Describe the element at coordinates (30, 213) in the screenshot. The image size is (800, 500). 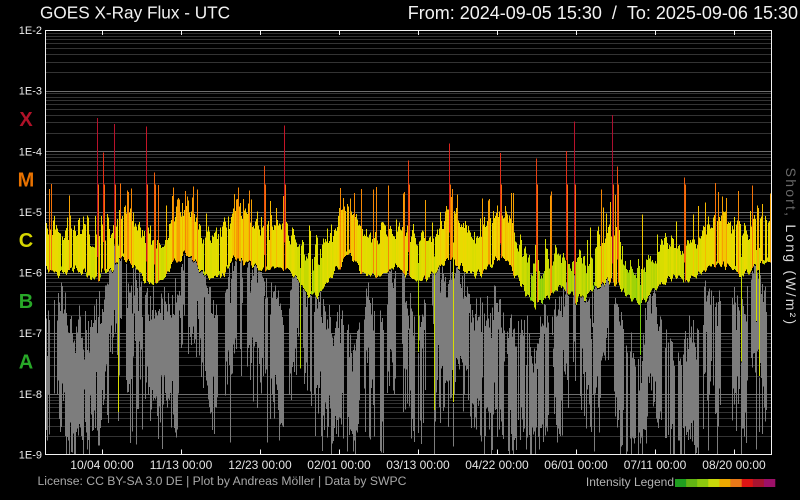
I see `svg-text: 1E-5` at that location.